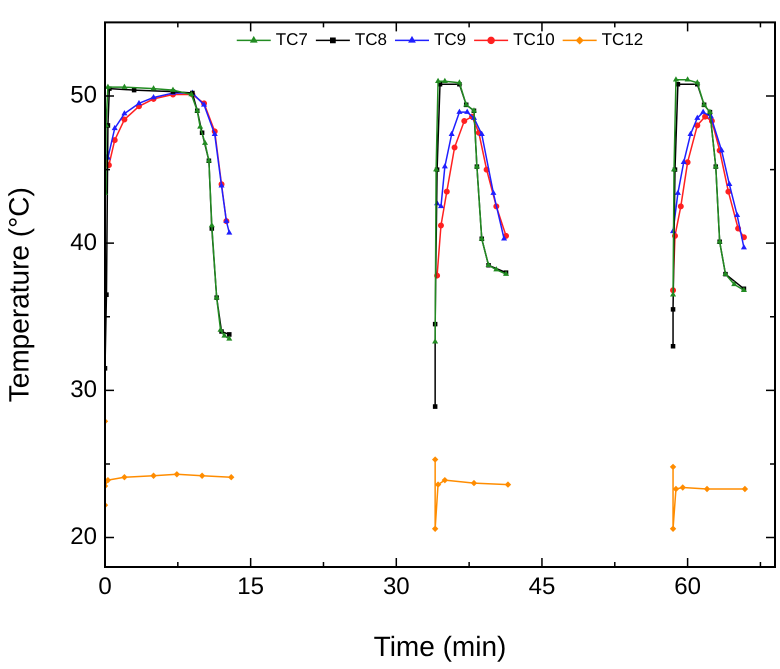 Image resolution: width=780 pixels, height=669 pixels. What do you see at coordinates (83, 536) in the screenshot?
I see `y-tick-label: 20` at bounding box center [83, 536].